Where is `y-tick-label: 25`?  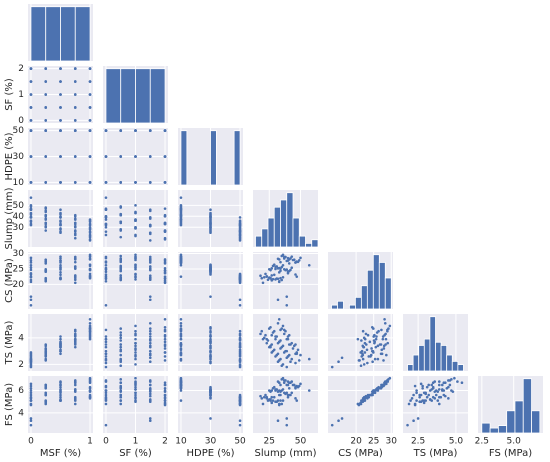
y-tick-label: 25 is located at coordinates (18, 269).